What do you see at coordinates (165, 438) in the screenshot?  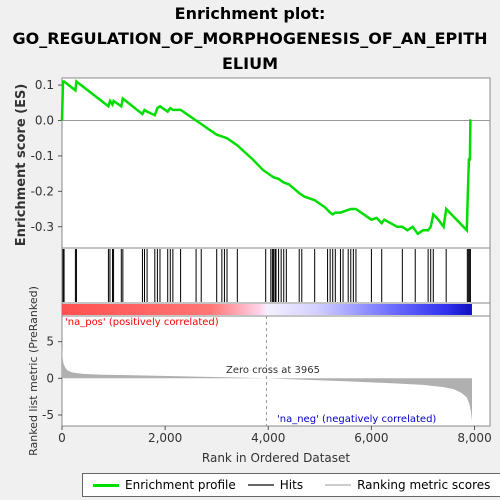 I see `x-tick-label: 2,000` at bounding box center [165, 438].